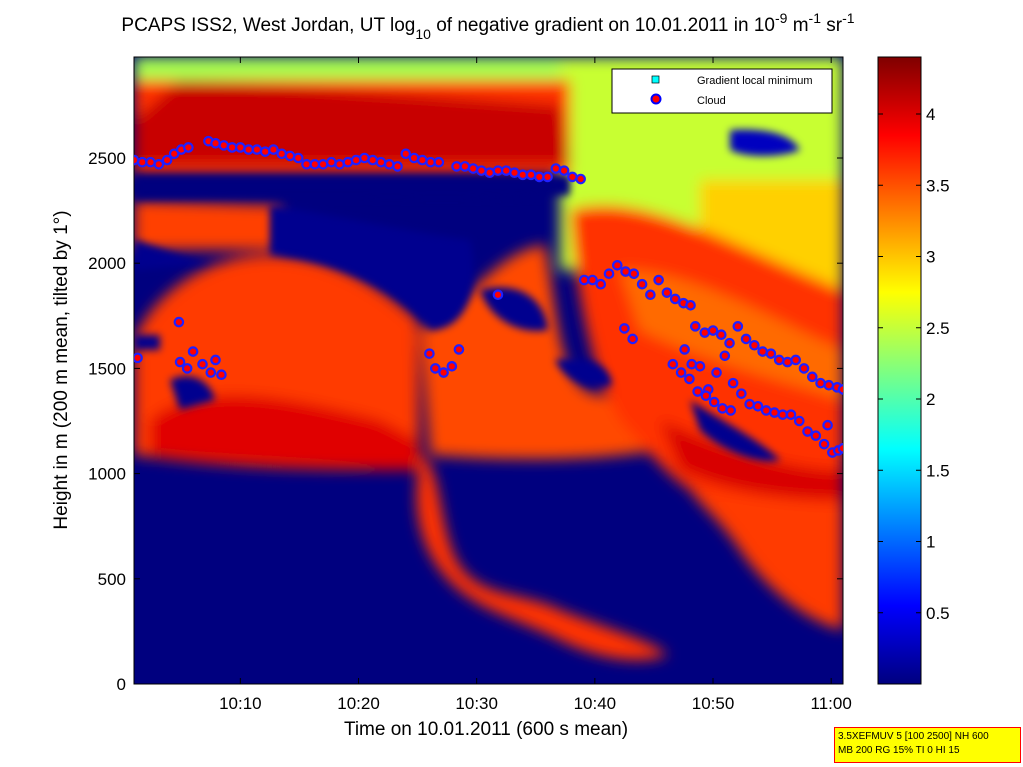 This screenshot has height=767, width=1023. What do you see at coordinates (107, 263) in the screenshot?
I see `y-tick-label: 2000` at bounding box center [107, 263].